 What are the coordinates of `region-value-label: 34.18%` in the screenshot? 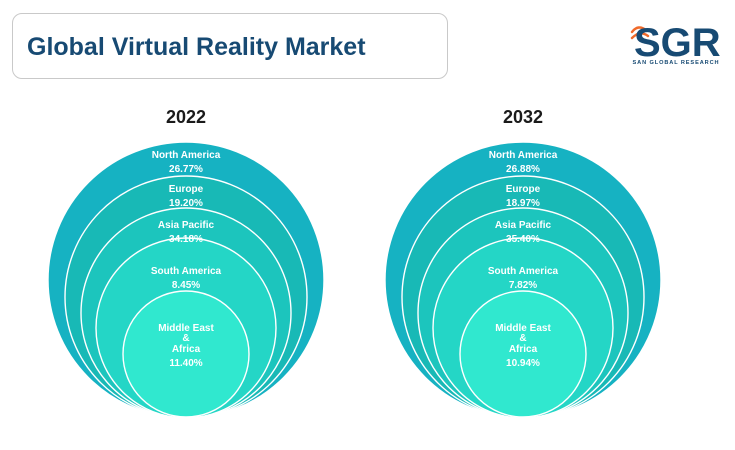 It's located at (186, 239).